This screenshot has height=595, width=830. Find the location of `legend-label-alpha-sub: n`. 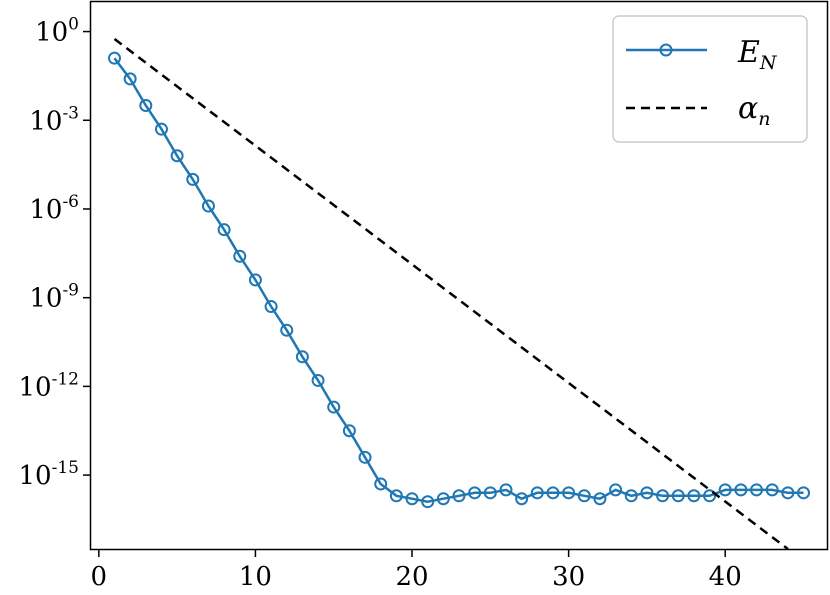

legend-label-alpha-sub: n is located at coordinates (764, 119).